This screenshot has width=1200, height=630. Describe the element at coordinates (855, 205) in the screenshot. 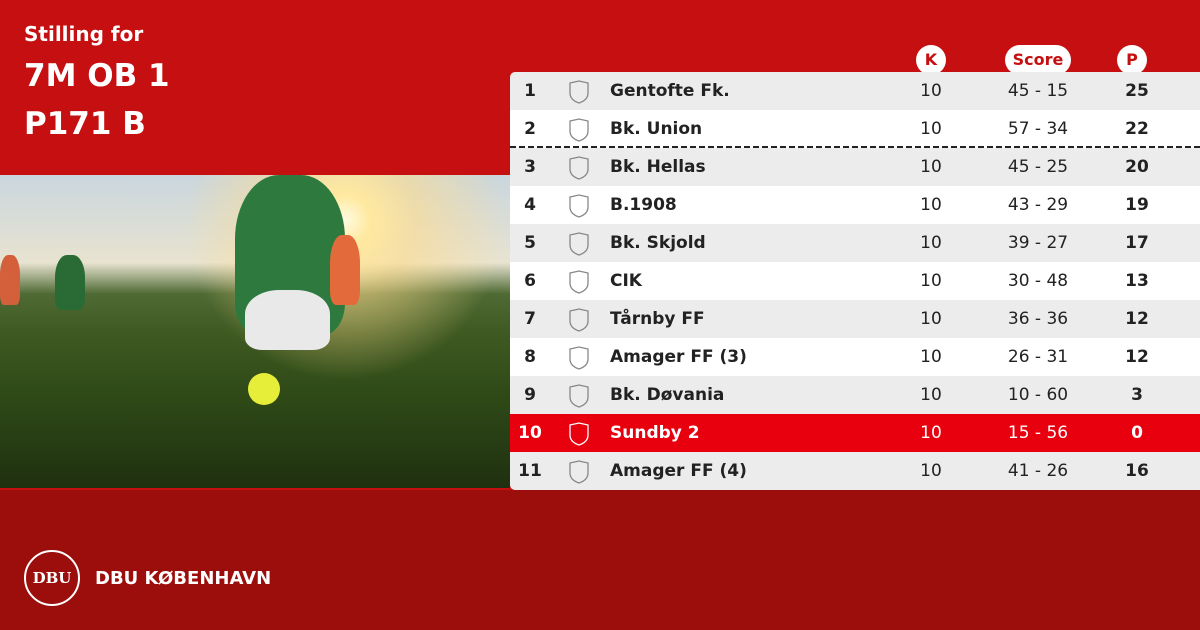

I see `table-row: 4 B.1908 10 43 - 29 19` at that location.